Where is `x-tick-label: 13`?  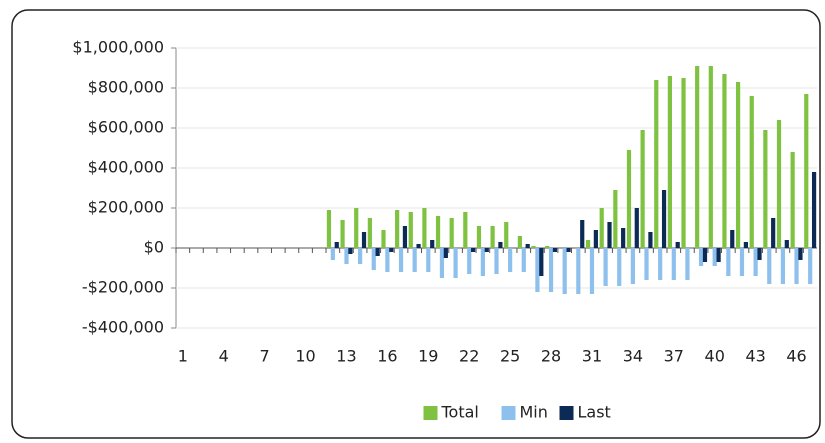
x-tick-label: 13 is located at coordinates (346, 356).